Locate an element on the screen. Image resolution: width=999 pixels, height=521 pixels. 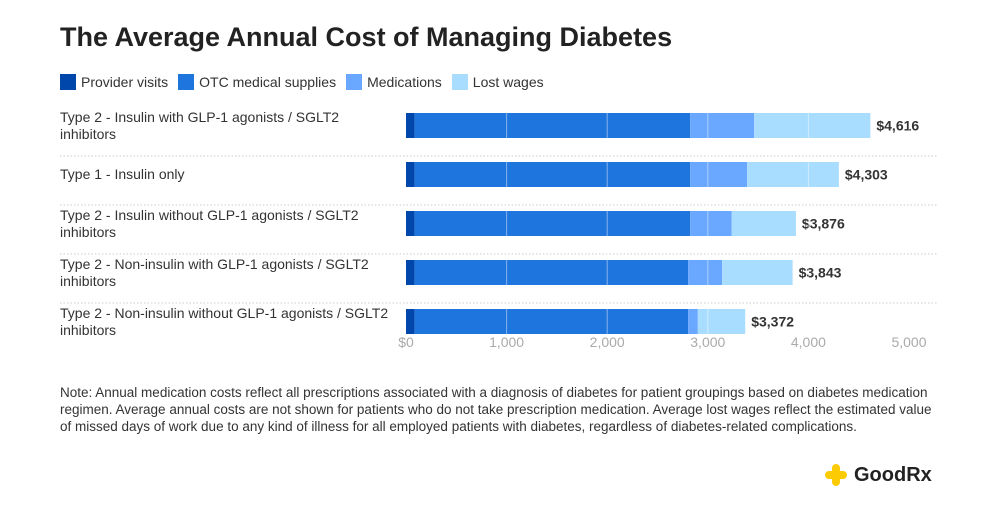
total-label: $4,616 is located at coordinates (897, 126).